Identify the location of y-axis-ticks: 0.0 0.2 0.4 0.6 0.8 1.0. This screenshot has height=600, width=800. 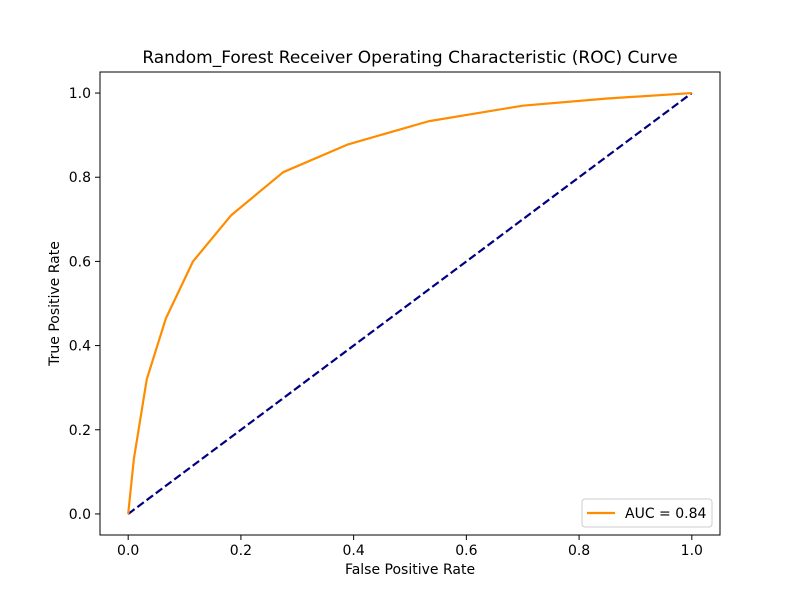
(84, 304).